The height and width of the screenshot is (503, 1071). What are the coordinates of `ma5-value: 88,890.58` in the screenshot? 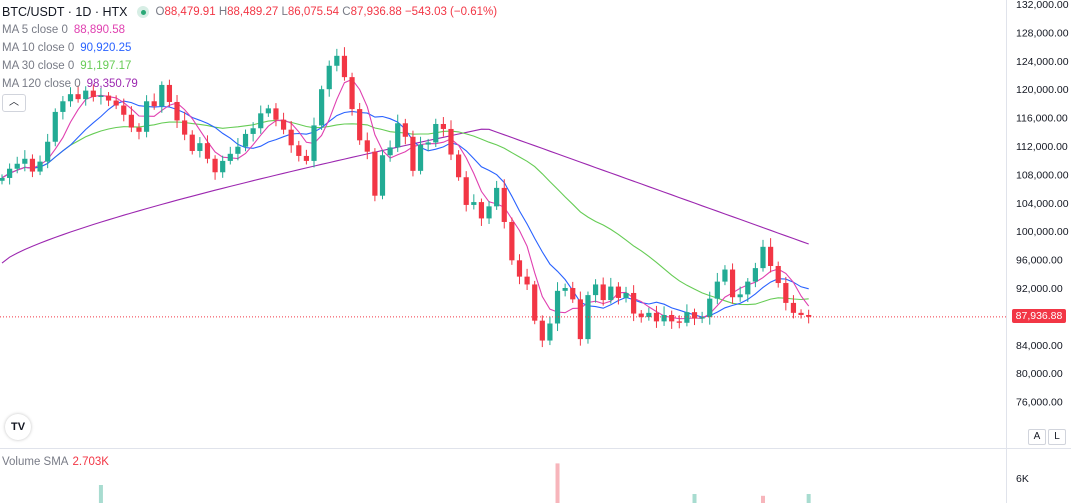 It's located at (99, 30).